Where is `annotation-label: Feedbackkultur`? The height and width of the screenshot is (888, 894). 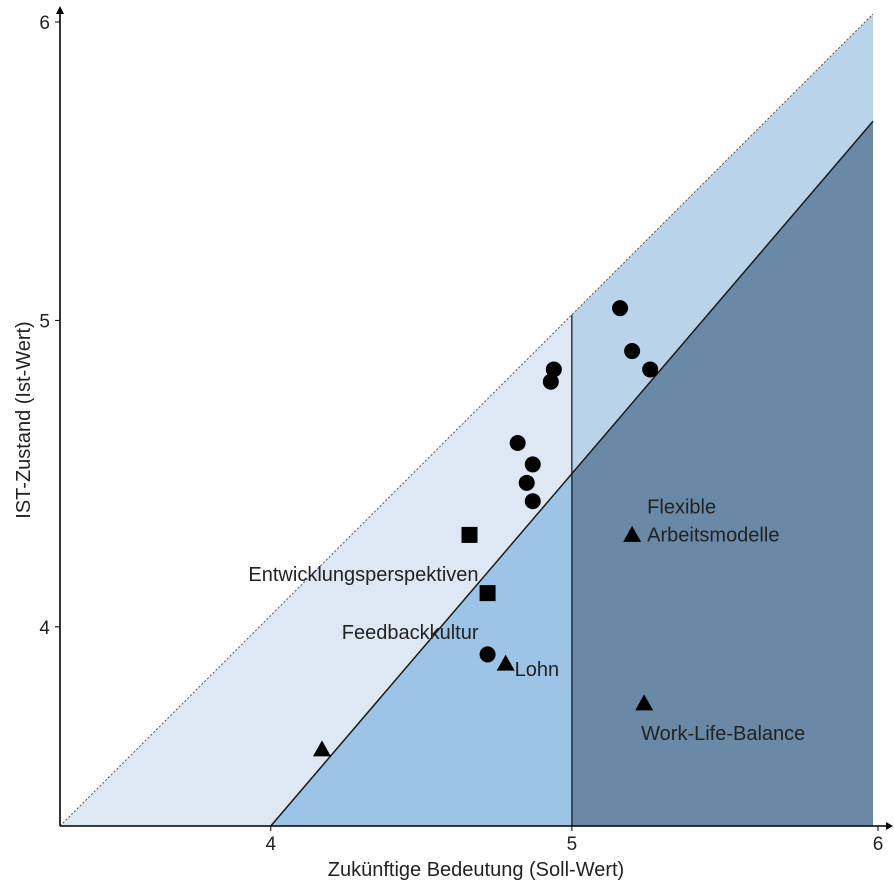
annotation-label: Feedbackkultur is located at coordinates (410, 633).